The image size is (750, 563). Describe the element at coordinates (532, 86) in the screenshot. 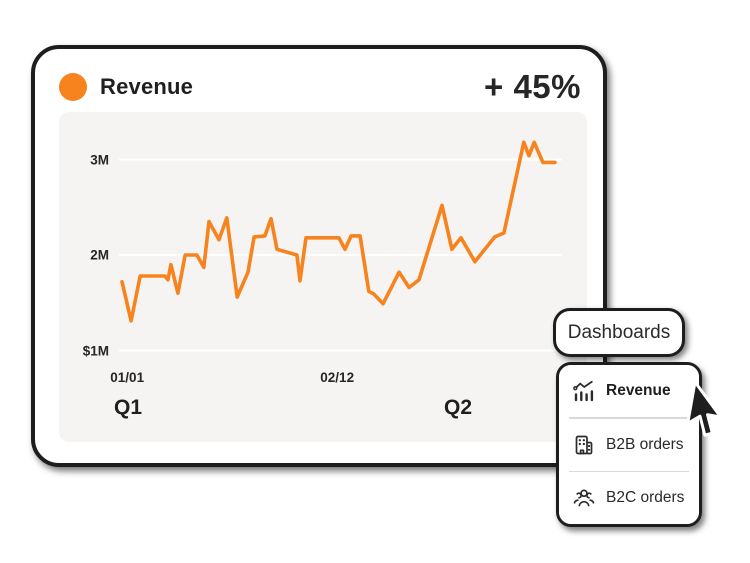

I see `delta-badge: + 45%` at that location.